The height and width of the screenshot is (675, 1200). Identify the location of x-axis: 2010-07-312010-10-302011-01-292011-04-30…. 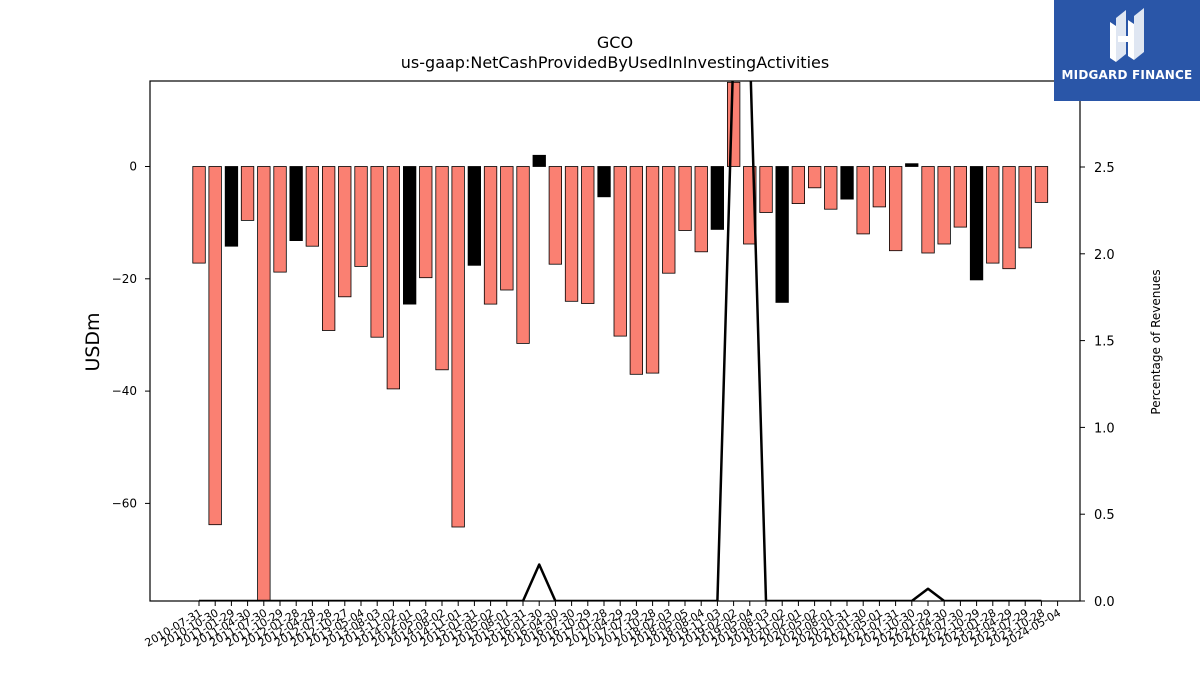
(603, 625).